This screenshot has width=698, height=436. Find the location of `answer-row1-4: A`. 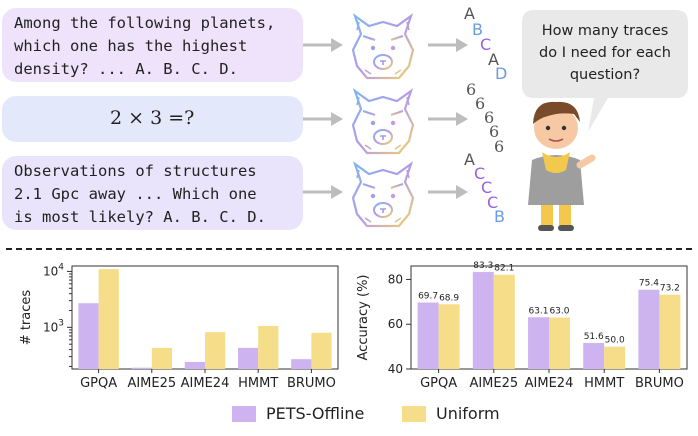

answer-row1-4: A is located at coordinates (493, 59).